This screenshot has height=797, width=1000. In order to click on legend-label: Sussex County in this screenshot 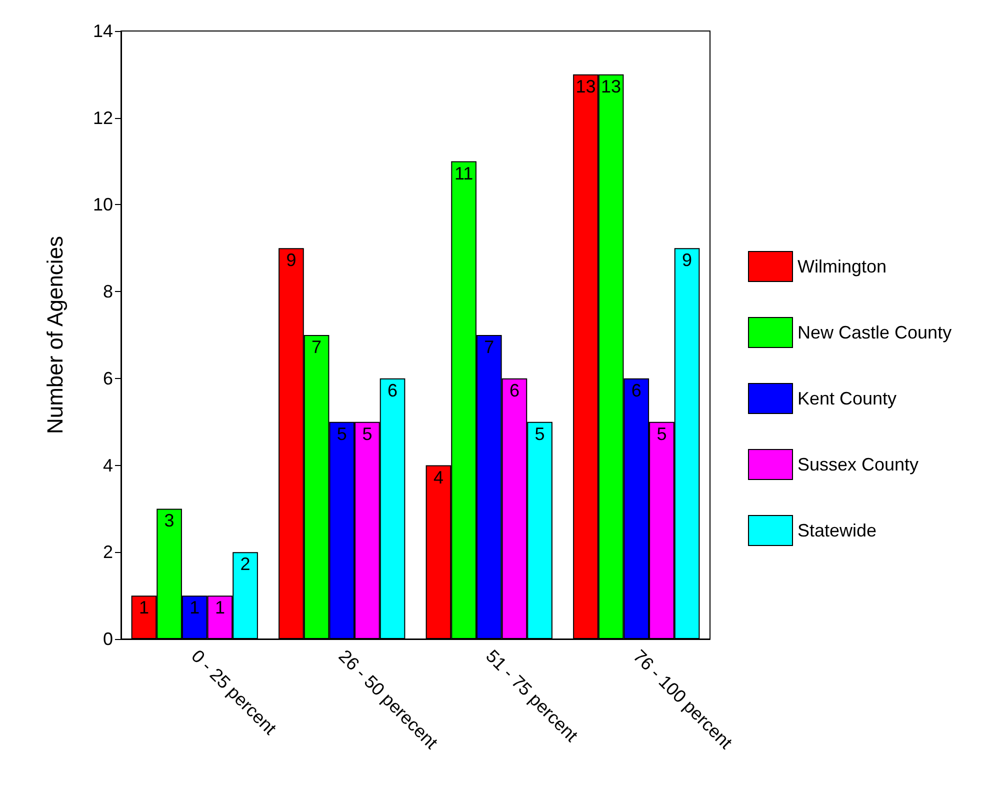, I will do `click(858, 464)`.